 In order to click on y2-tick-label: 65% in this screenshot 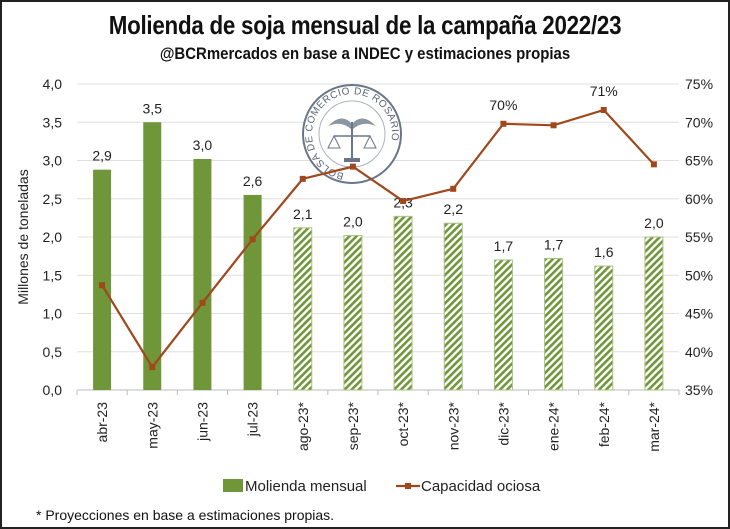, I will do `click(699, 161)`.